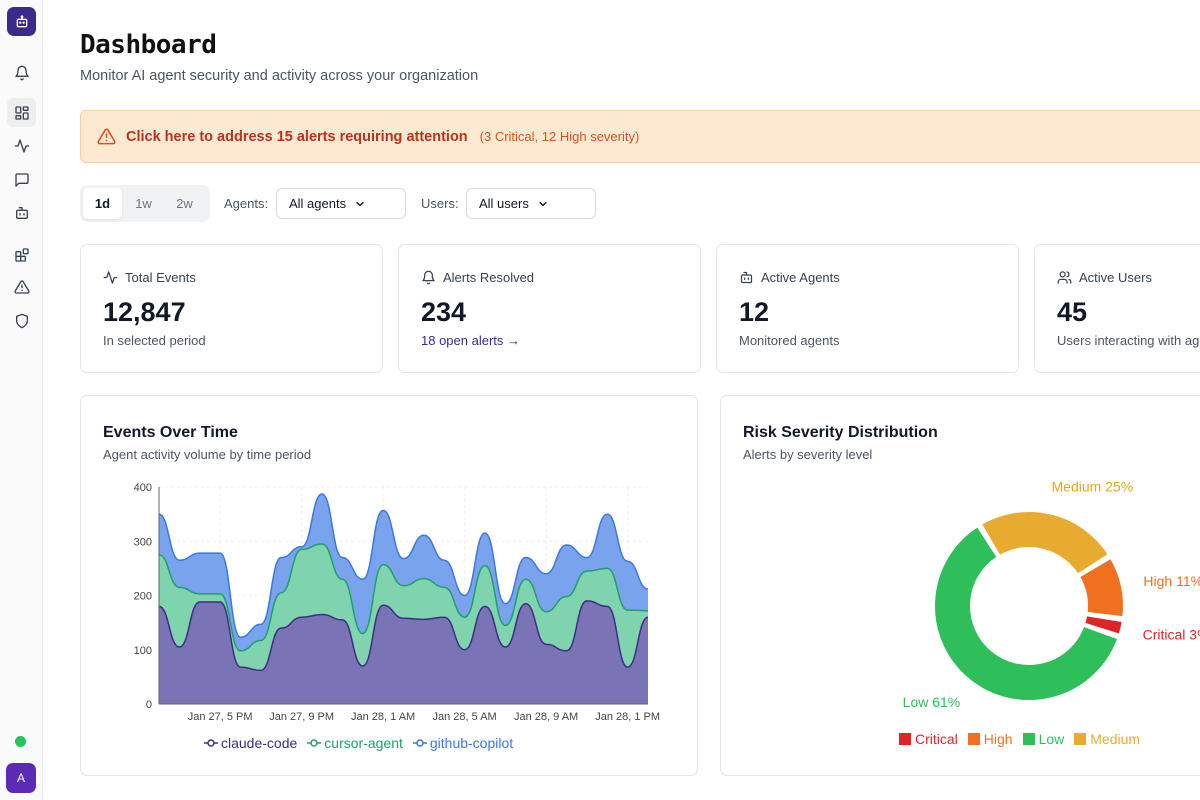 The width and height of the screenshot is (1200, 800). I want to click on stat-value: 45, so click(1072, 312).